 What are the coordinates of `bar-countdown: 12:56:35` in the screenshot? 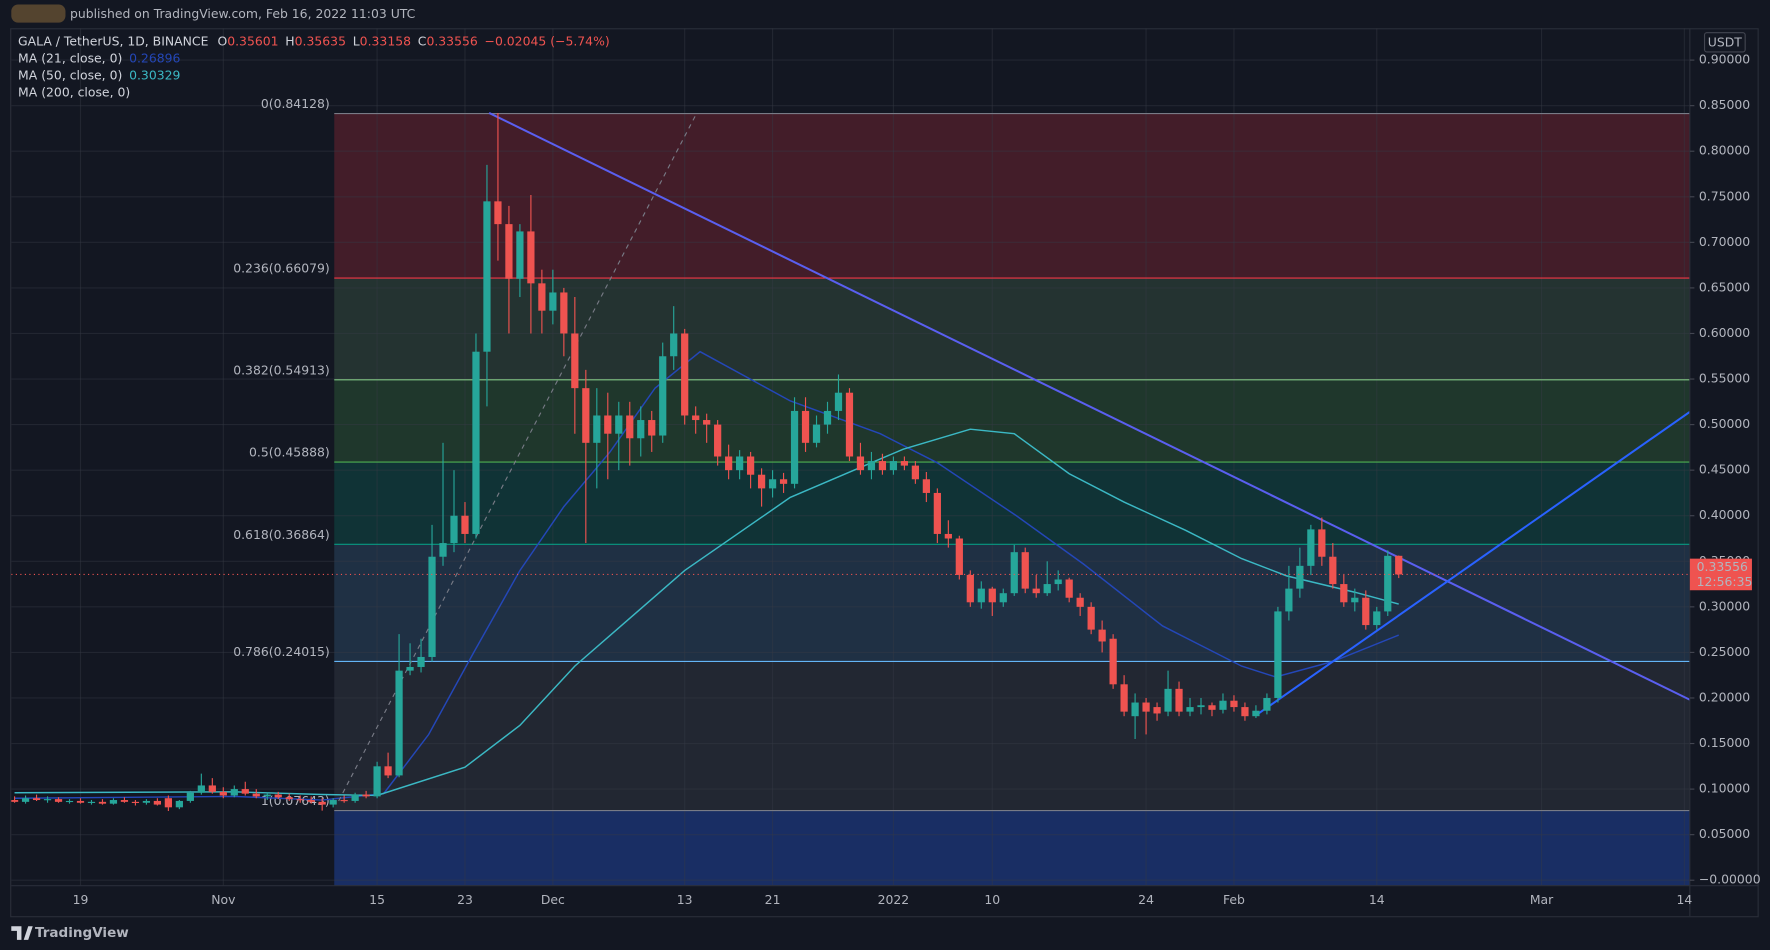 It's located at (1725, 581).